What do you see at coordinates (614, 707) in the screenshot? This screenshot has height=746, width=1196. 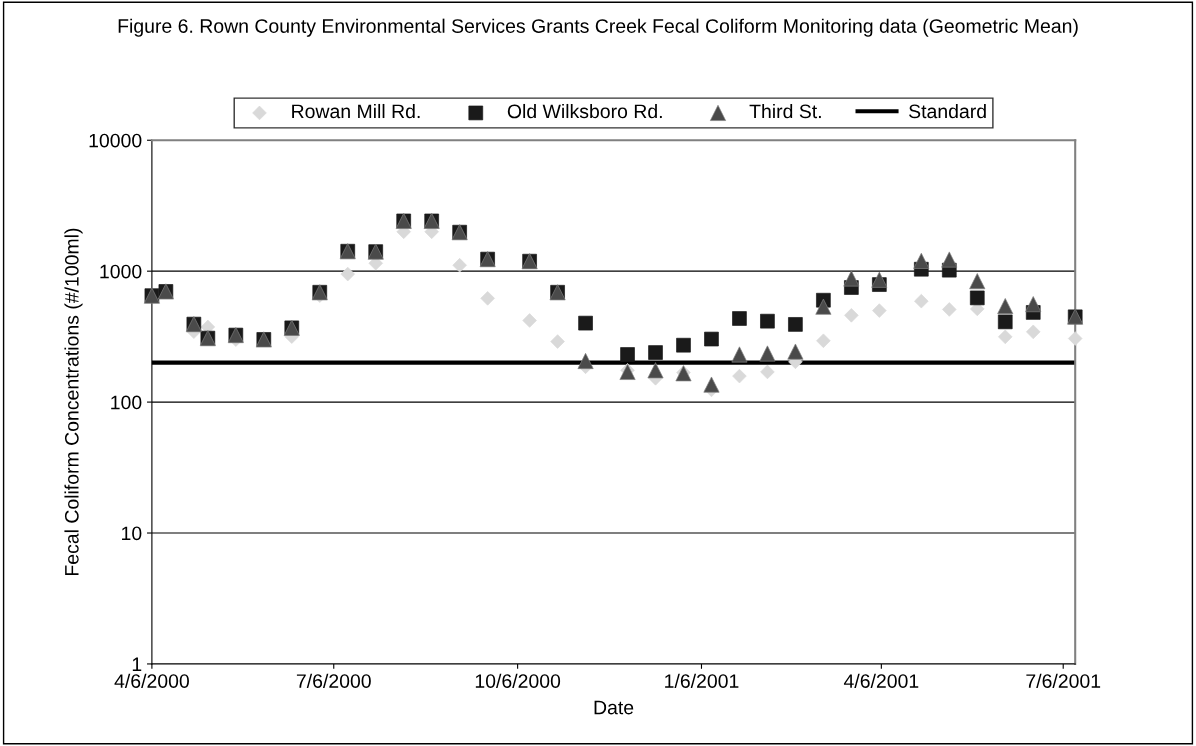 I see `x-axis-title: Date` at bounding box center [614, 707].